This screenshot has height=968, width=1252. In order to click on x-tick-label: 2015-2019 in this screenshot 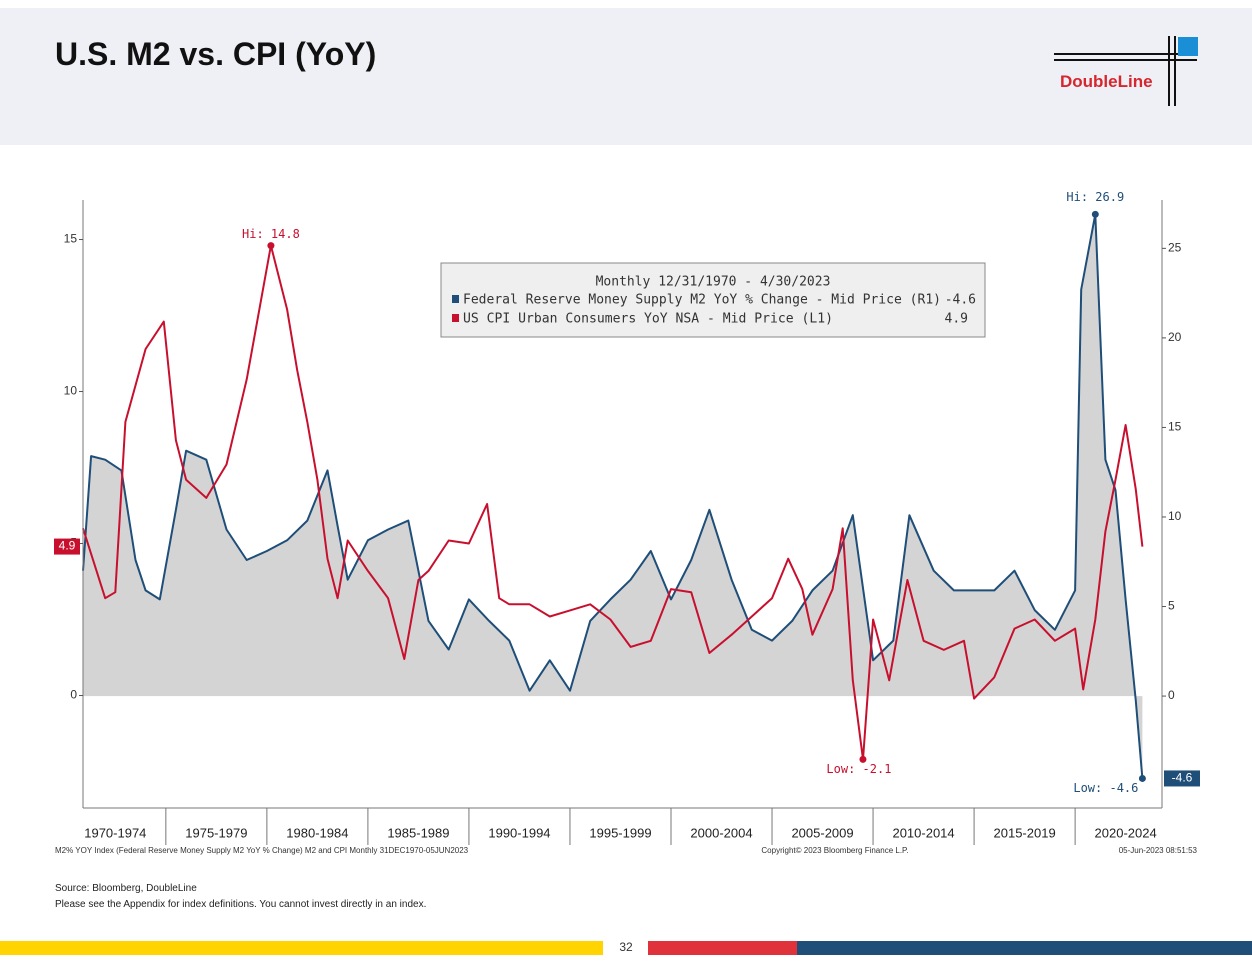, I will do `click(1025, 832)`.